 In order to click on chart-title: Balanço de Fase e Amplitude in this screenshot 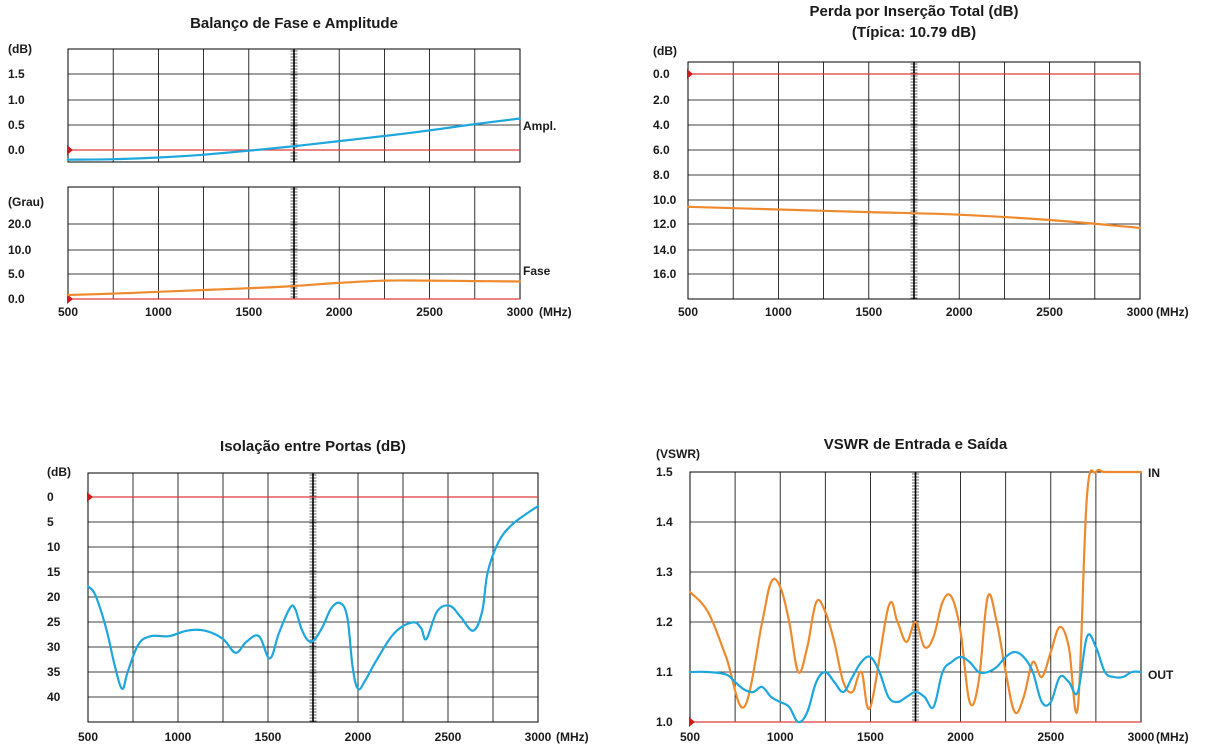, I will do `click(294, 23)`.